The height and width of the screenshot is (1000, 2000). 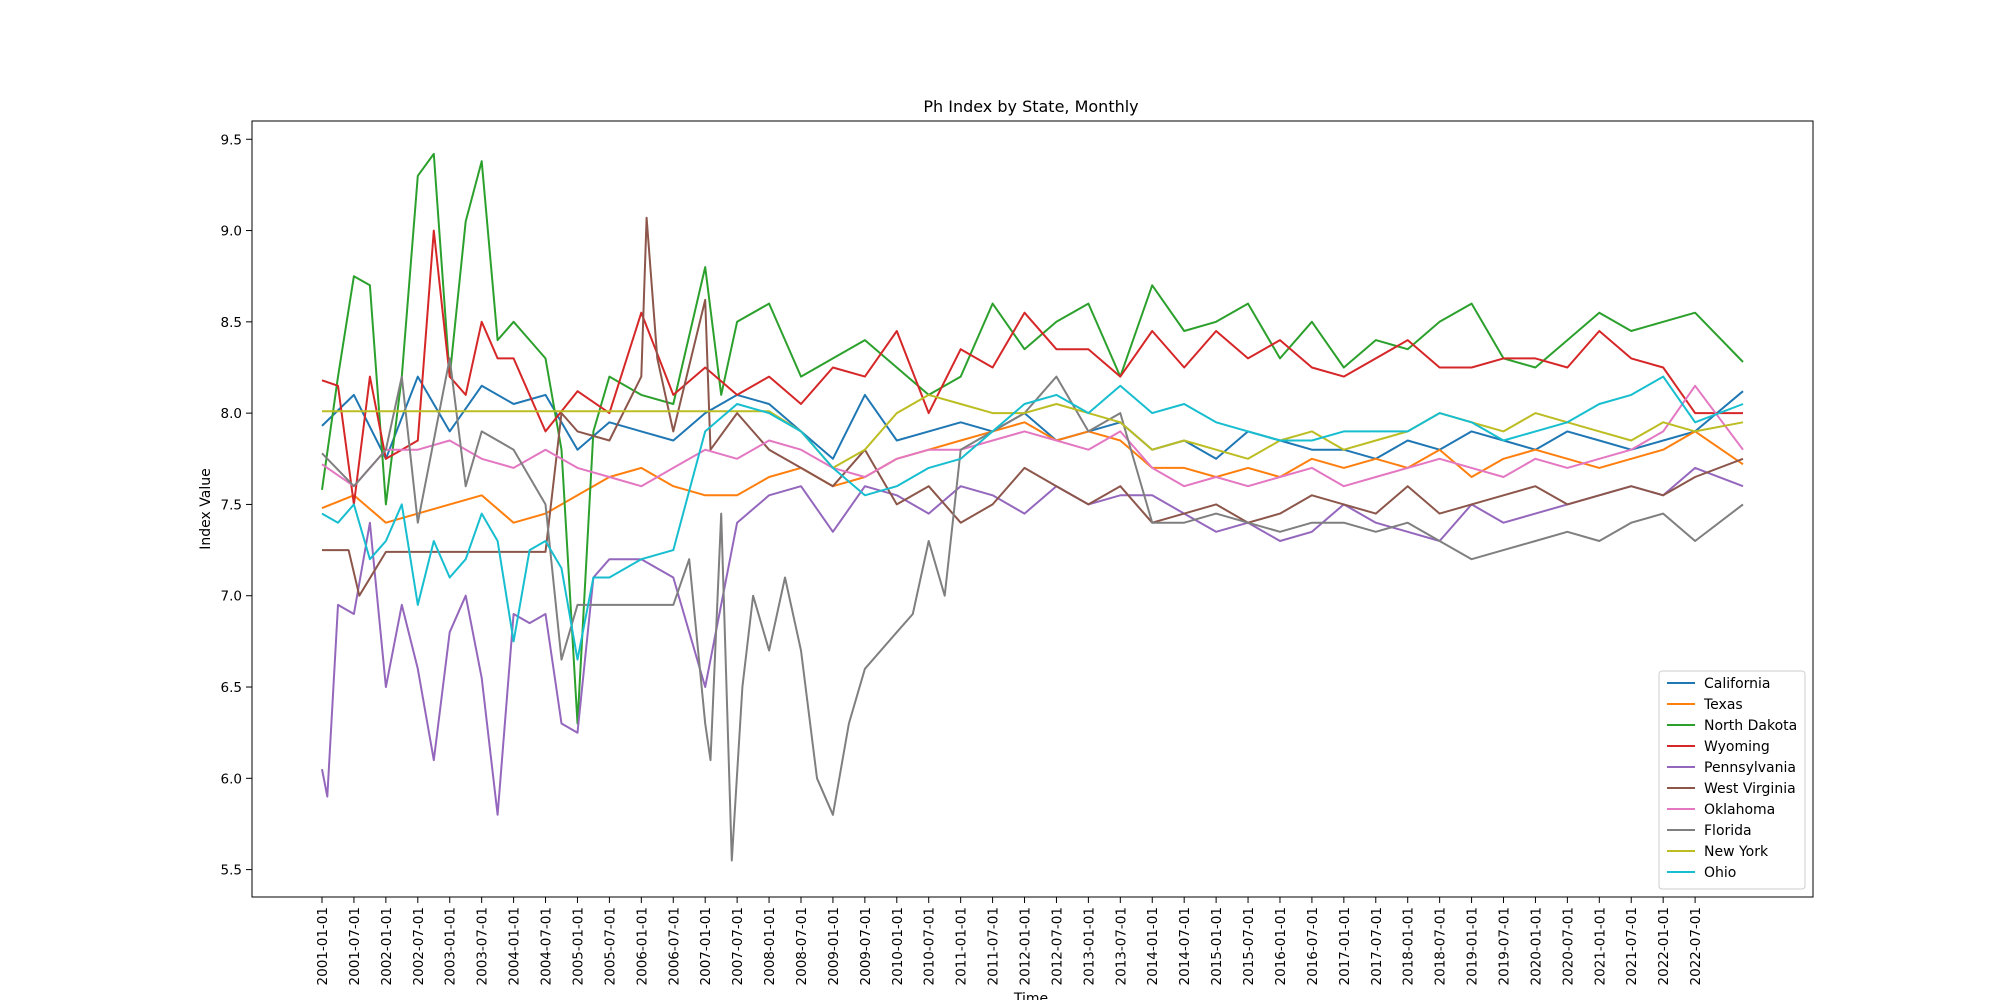 What do you see at coordinates (1089, 946) in the screenshot?
I see `x-tick-label: 2013-01-01` at bounding box center [1089, 946].